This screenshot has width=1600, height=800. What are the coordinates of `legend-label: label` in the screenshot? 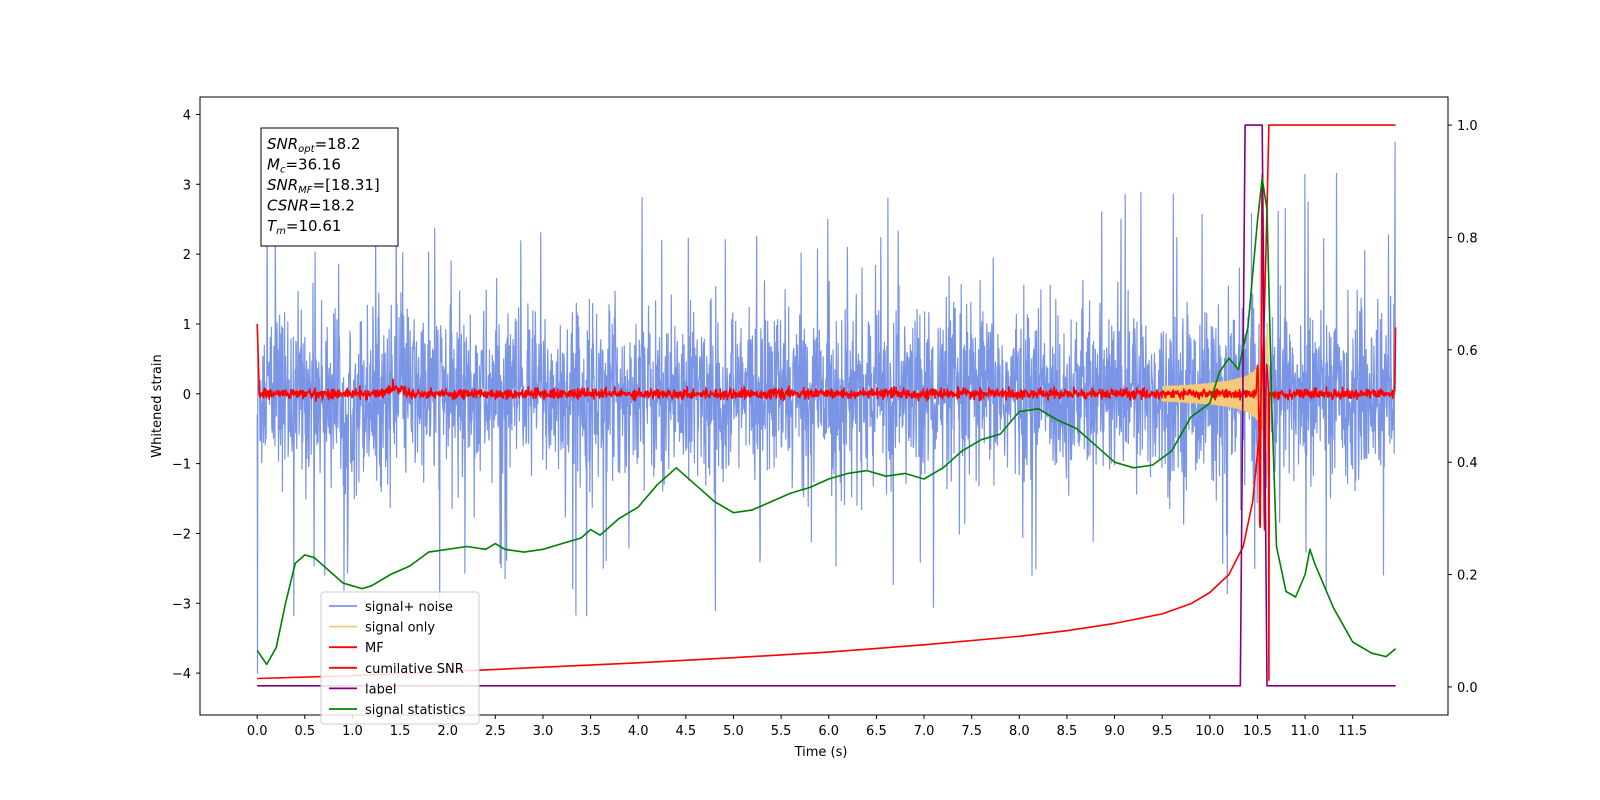 It's located at (380, 689).